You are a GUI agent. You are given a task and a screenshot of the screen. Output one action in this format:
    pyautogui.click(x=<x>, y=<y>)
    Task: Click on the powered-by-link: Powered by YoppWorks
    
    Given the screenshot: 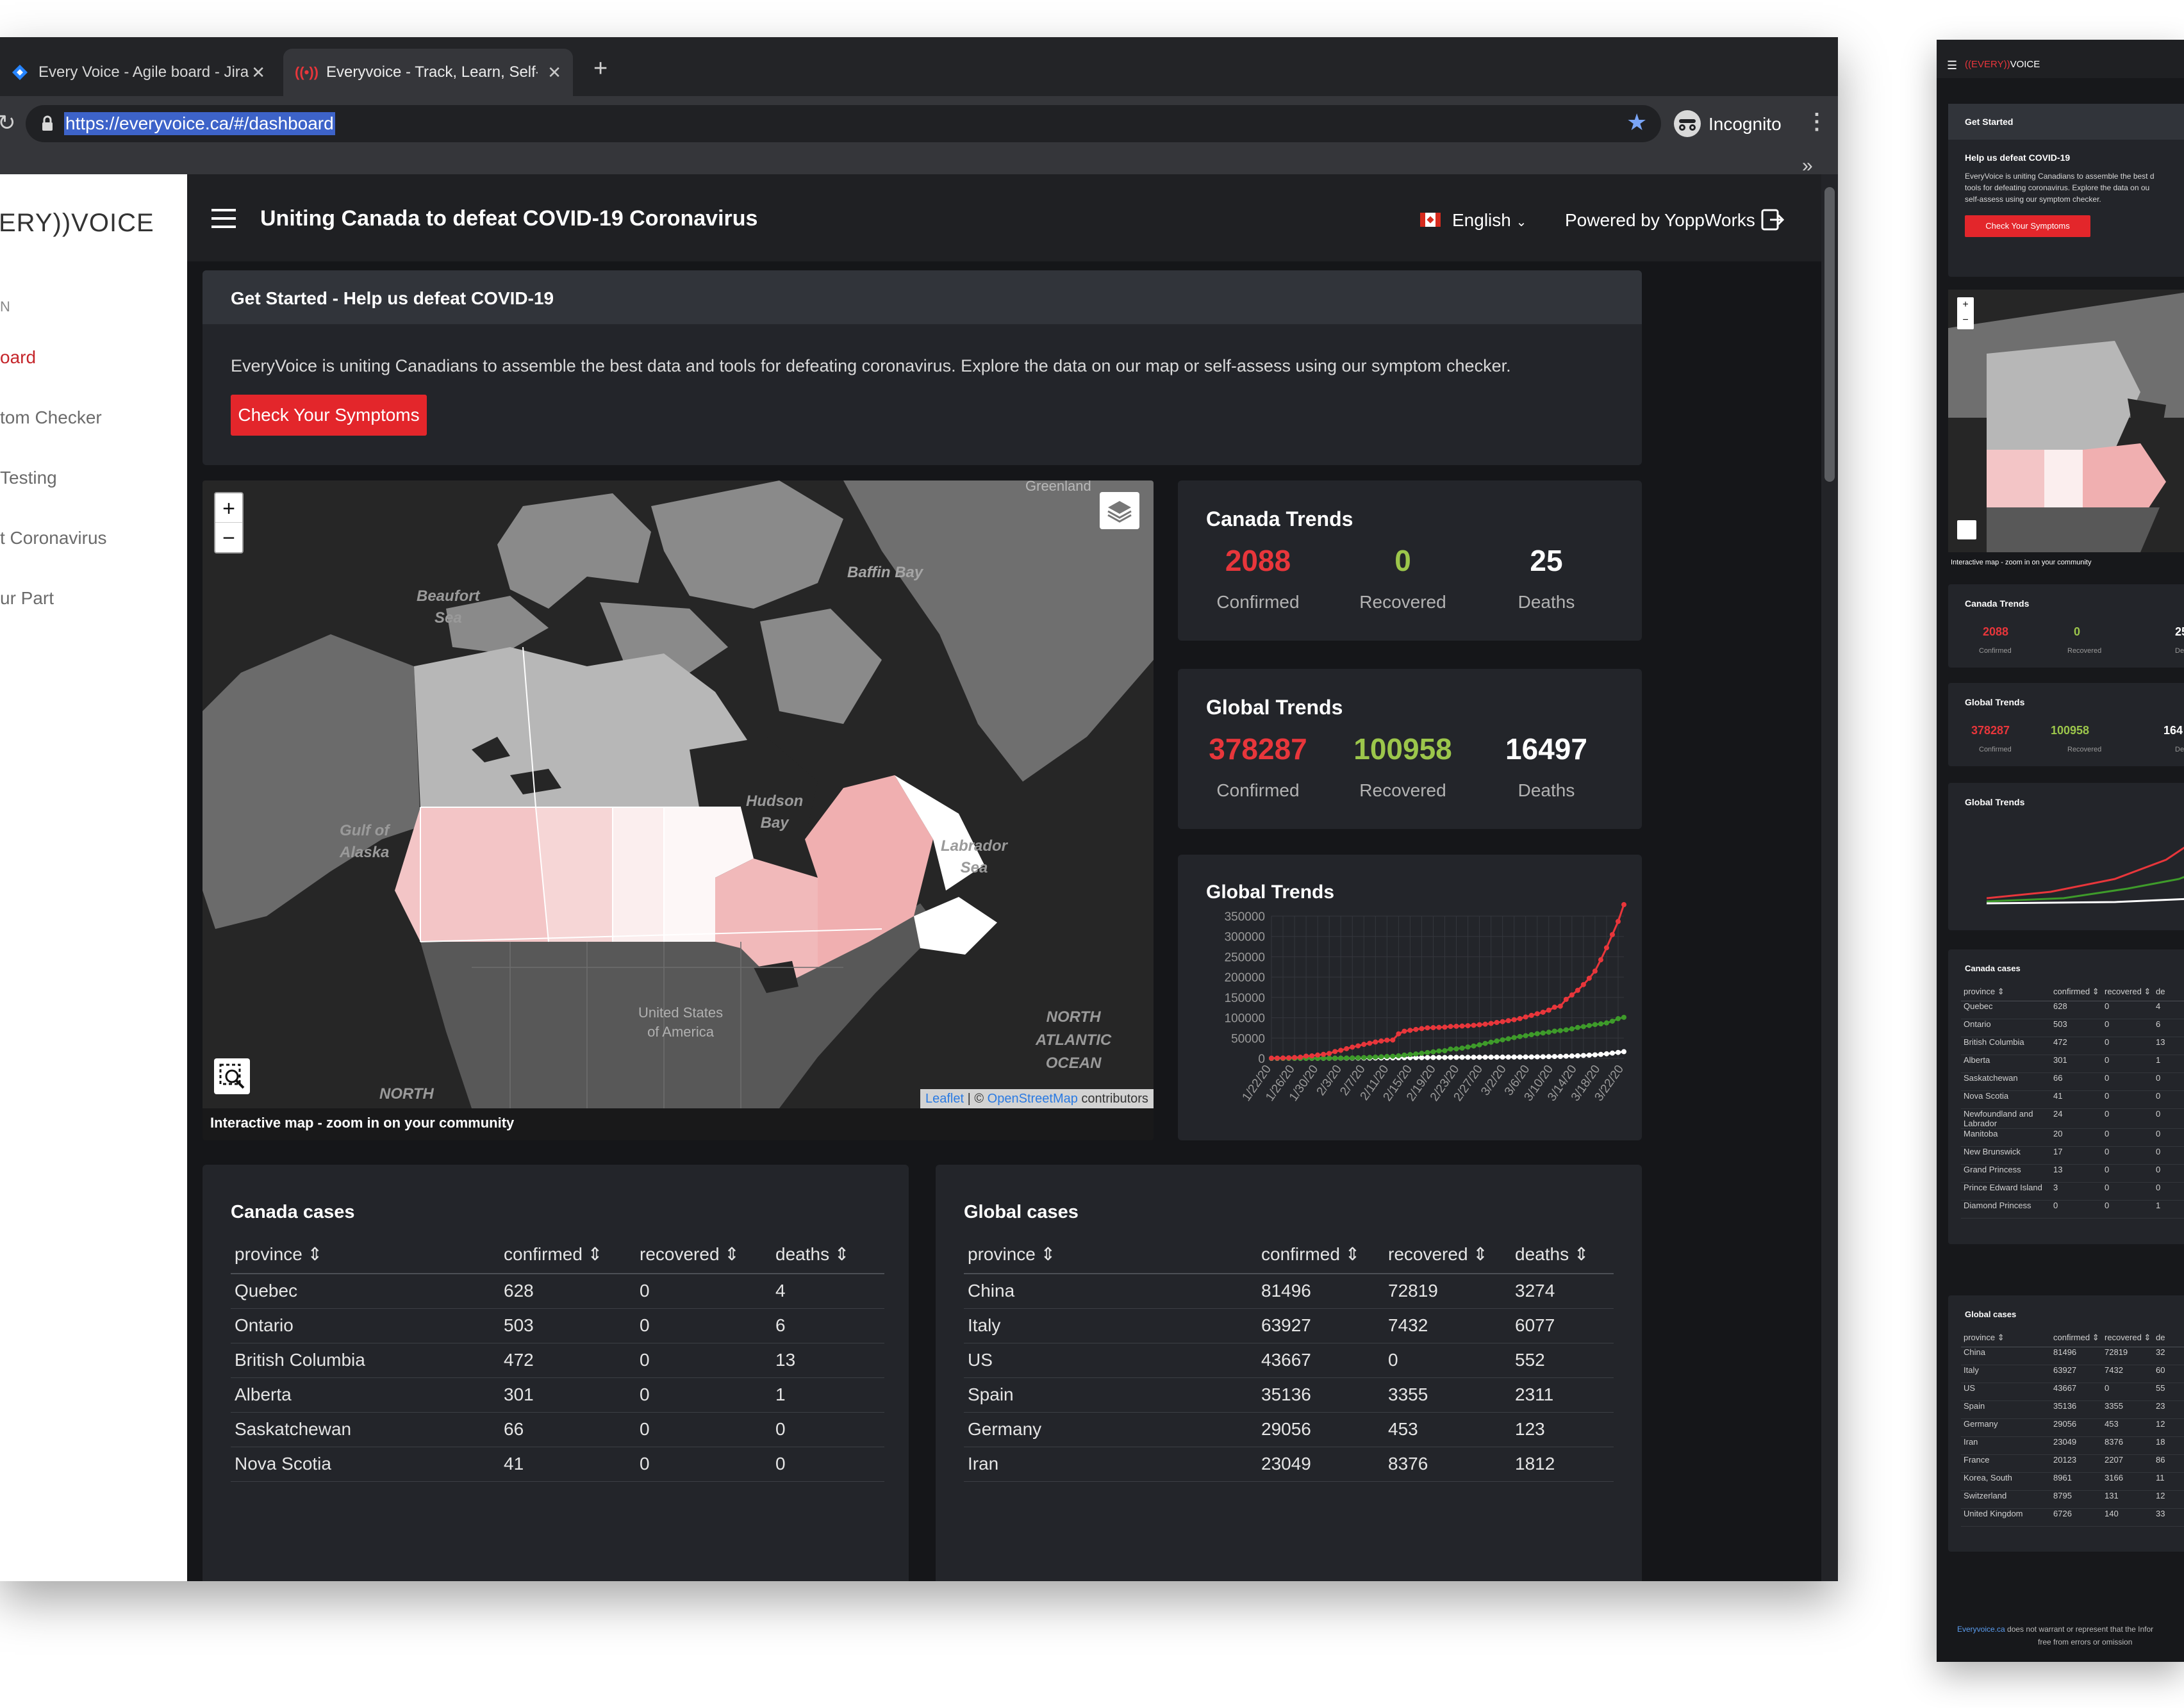 What is the action you would take?
    pyautogui.click(x=1660, y=220)
    